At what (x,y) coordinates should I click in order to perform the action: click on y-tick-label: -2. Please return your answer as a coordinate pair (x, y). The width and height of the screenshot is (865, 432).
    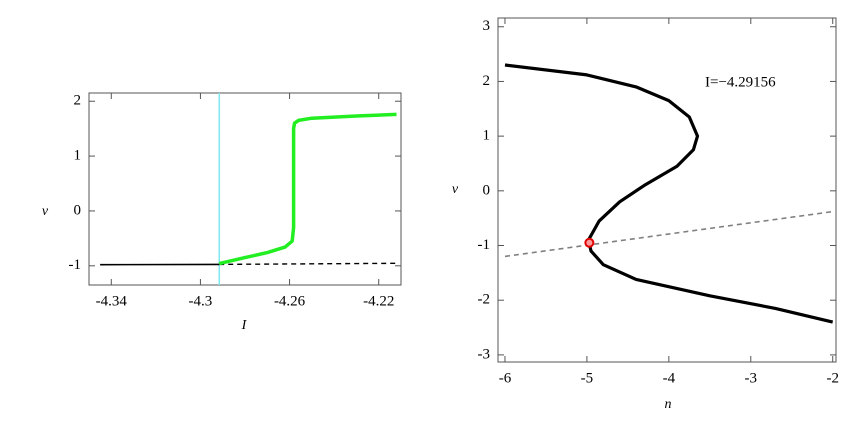
    Looking at the image, I should click on (484, 300).